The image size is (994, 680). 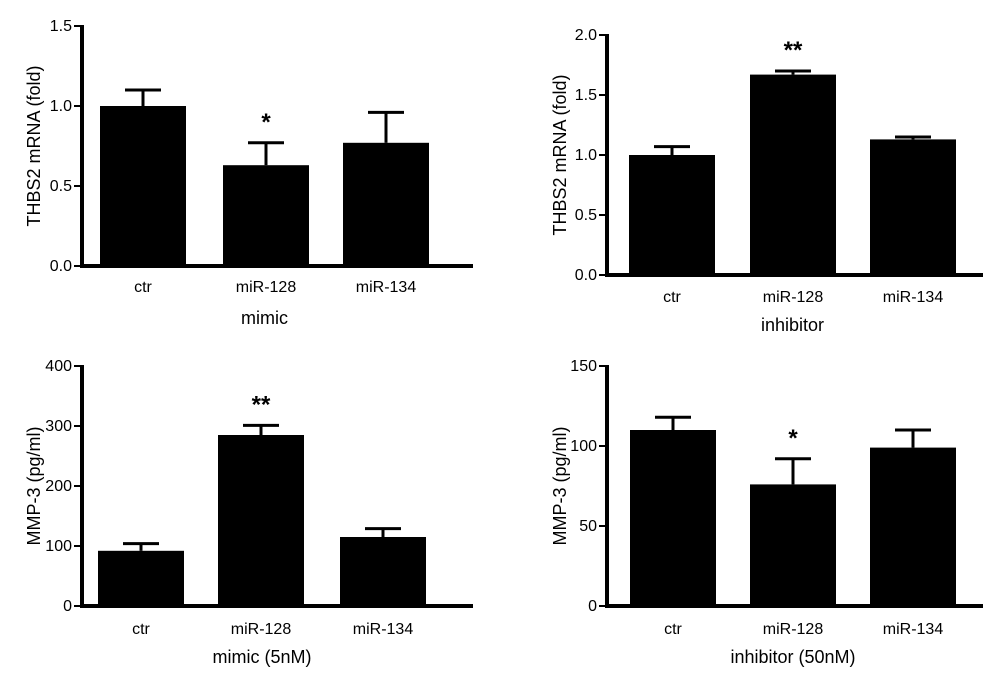 I want to click on y-tick-label: 200, so click(x=58, y=486).